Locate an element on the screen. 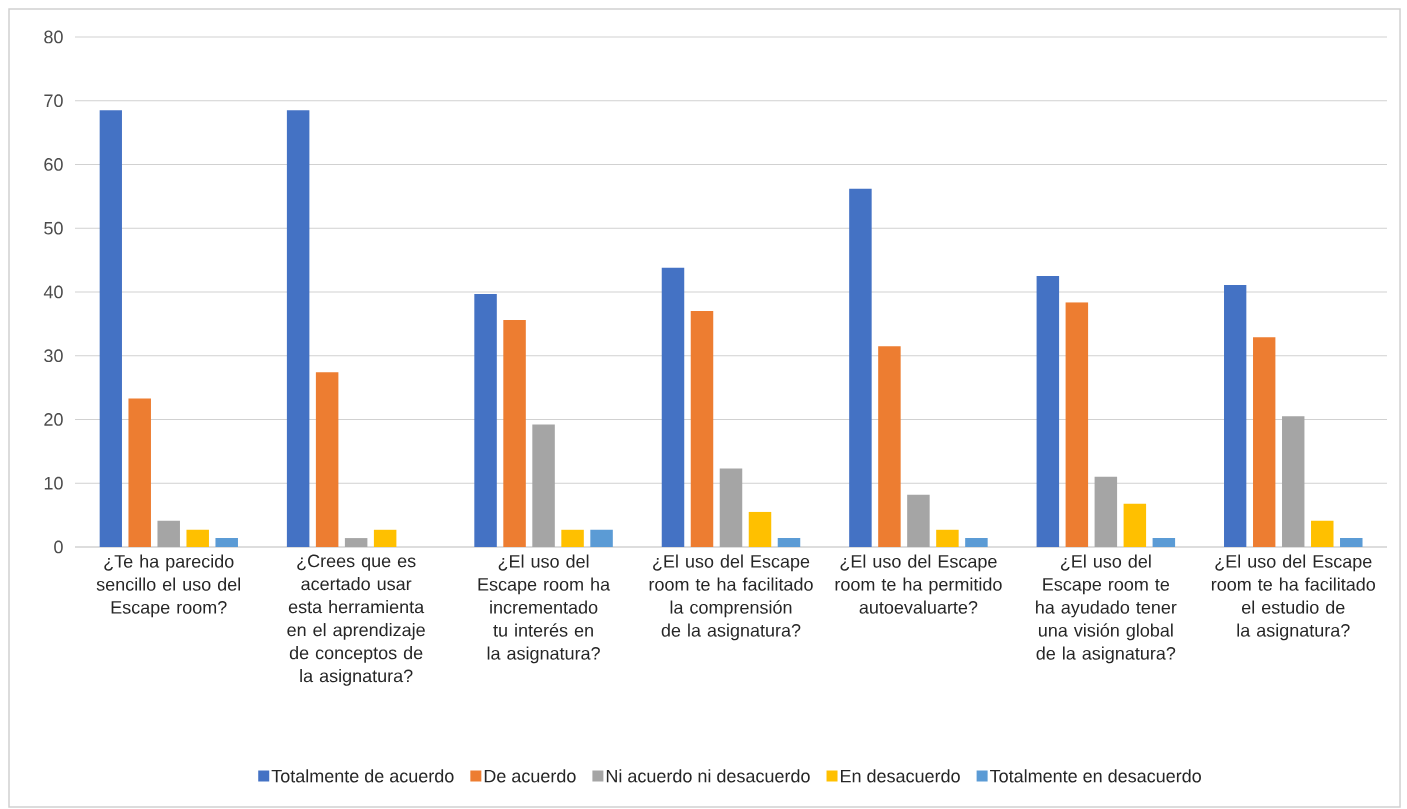 Image resolution: width=1407 pixels, height=809 pixels. y-tick-label: 70 is located at coordinates (53, 101).